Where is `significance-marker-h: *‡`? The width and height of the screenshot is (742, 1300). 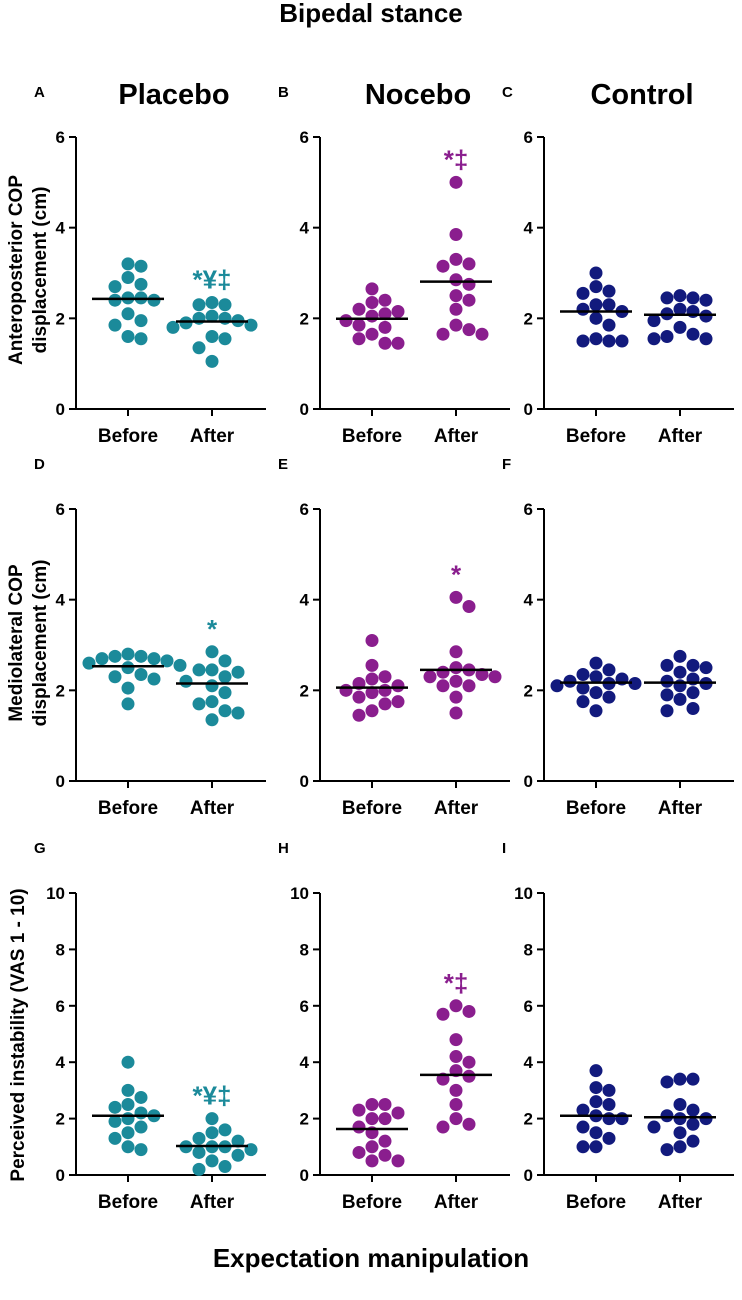 significance-marker-h: *‡ is located at coordinates (456, 983).